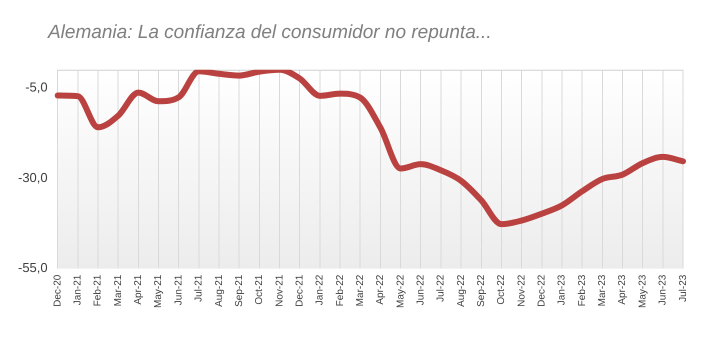 The width and height of the screenshot is (701, 349). I want to click on x-tick-label: Dec-21, so click(300, 290).